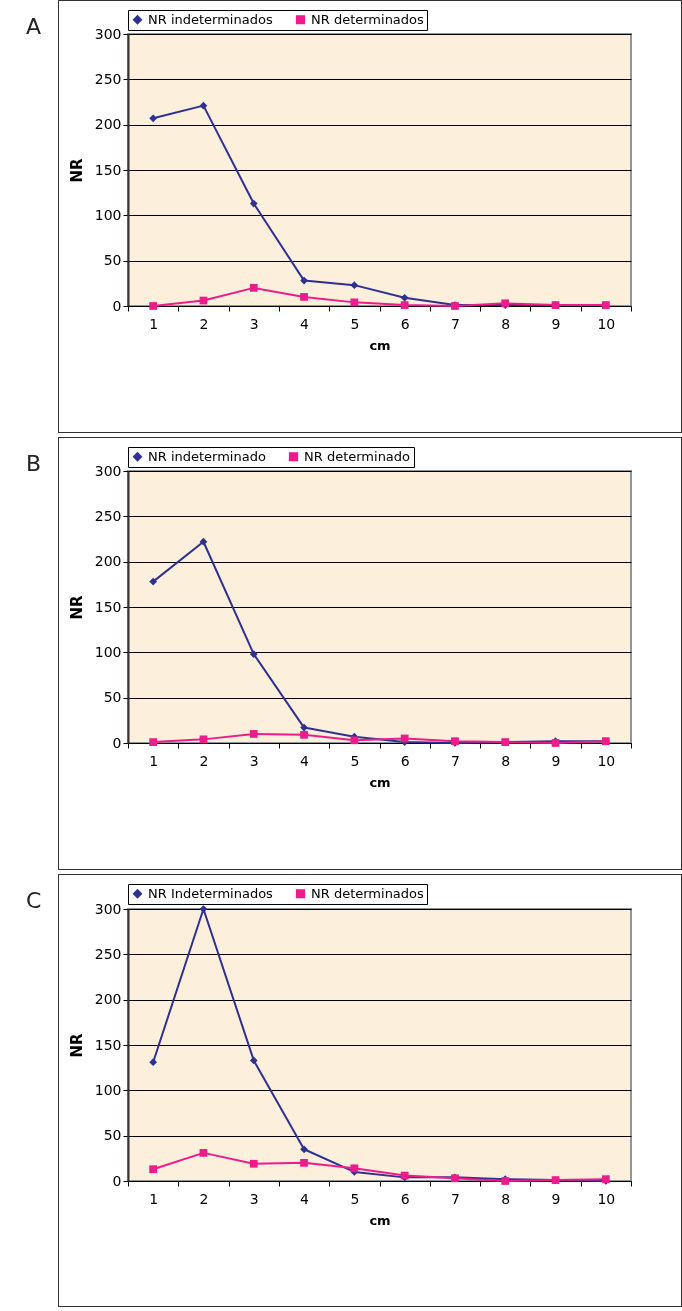 This screenshot has width=682, height=1311. I want to click on legend-label: NR indeterminados, so click(210, 19).